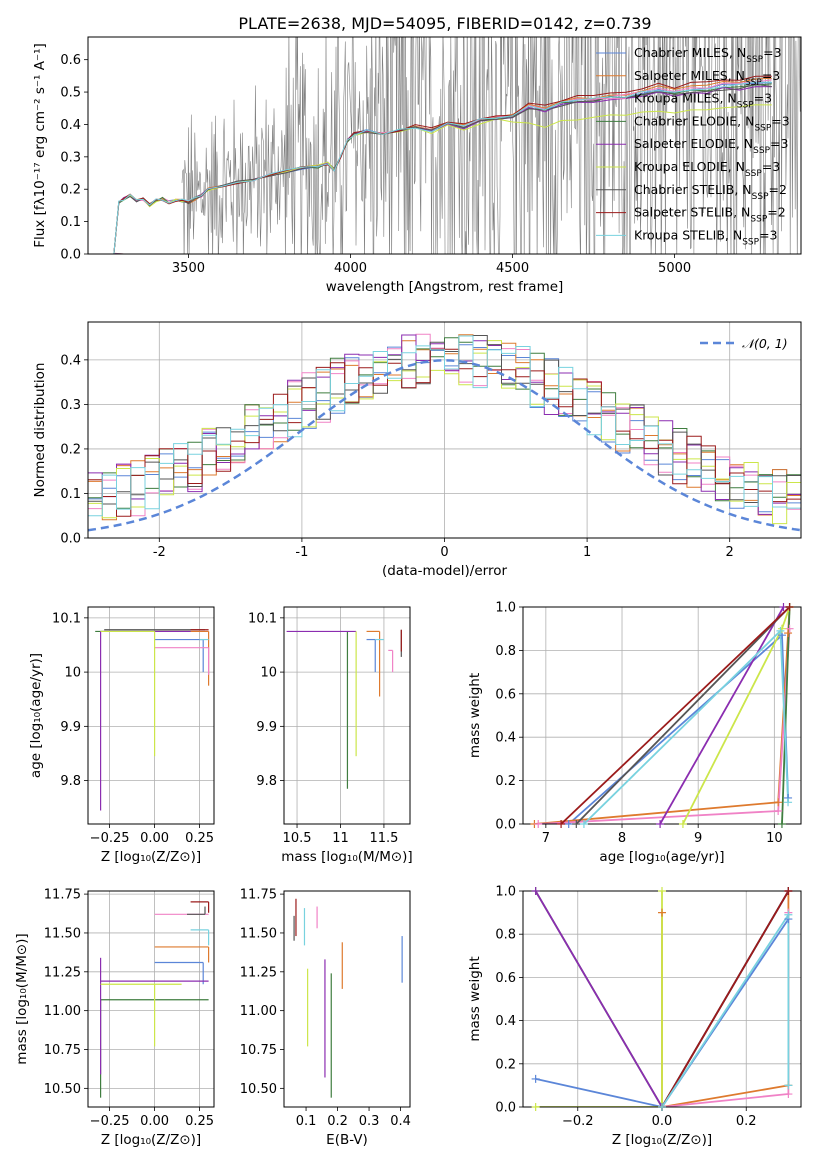 The image size is (819, 1174). Describe the element at coordinates (347, 1140) in the screenshot. I see `x-axis-label: E(B-V)` at that location.